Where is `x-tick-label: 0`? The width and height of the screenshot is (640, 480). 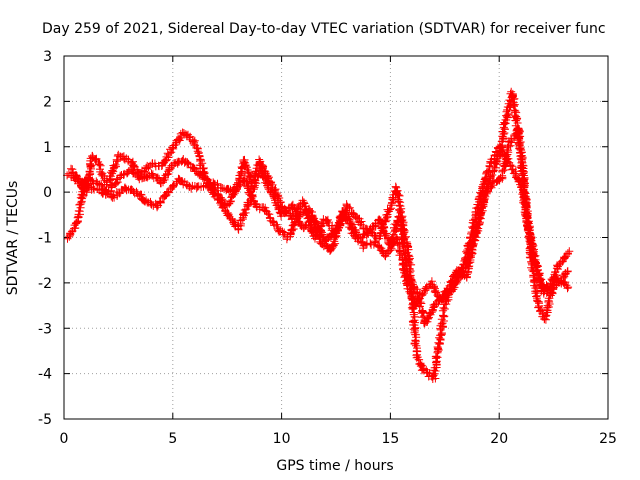 x-tick-label: 0 is located at coordinates (64, 439).